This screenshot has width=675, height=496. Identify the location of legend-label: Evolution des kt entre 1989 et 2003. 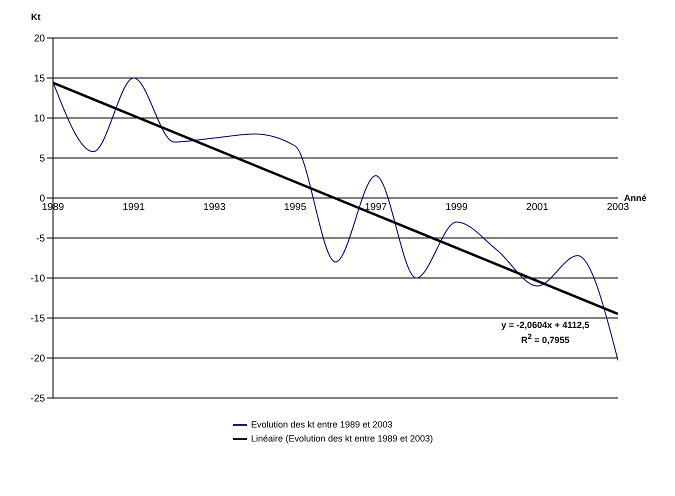
(321, 424).